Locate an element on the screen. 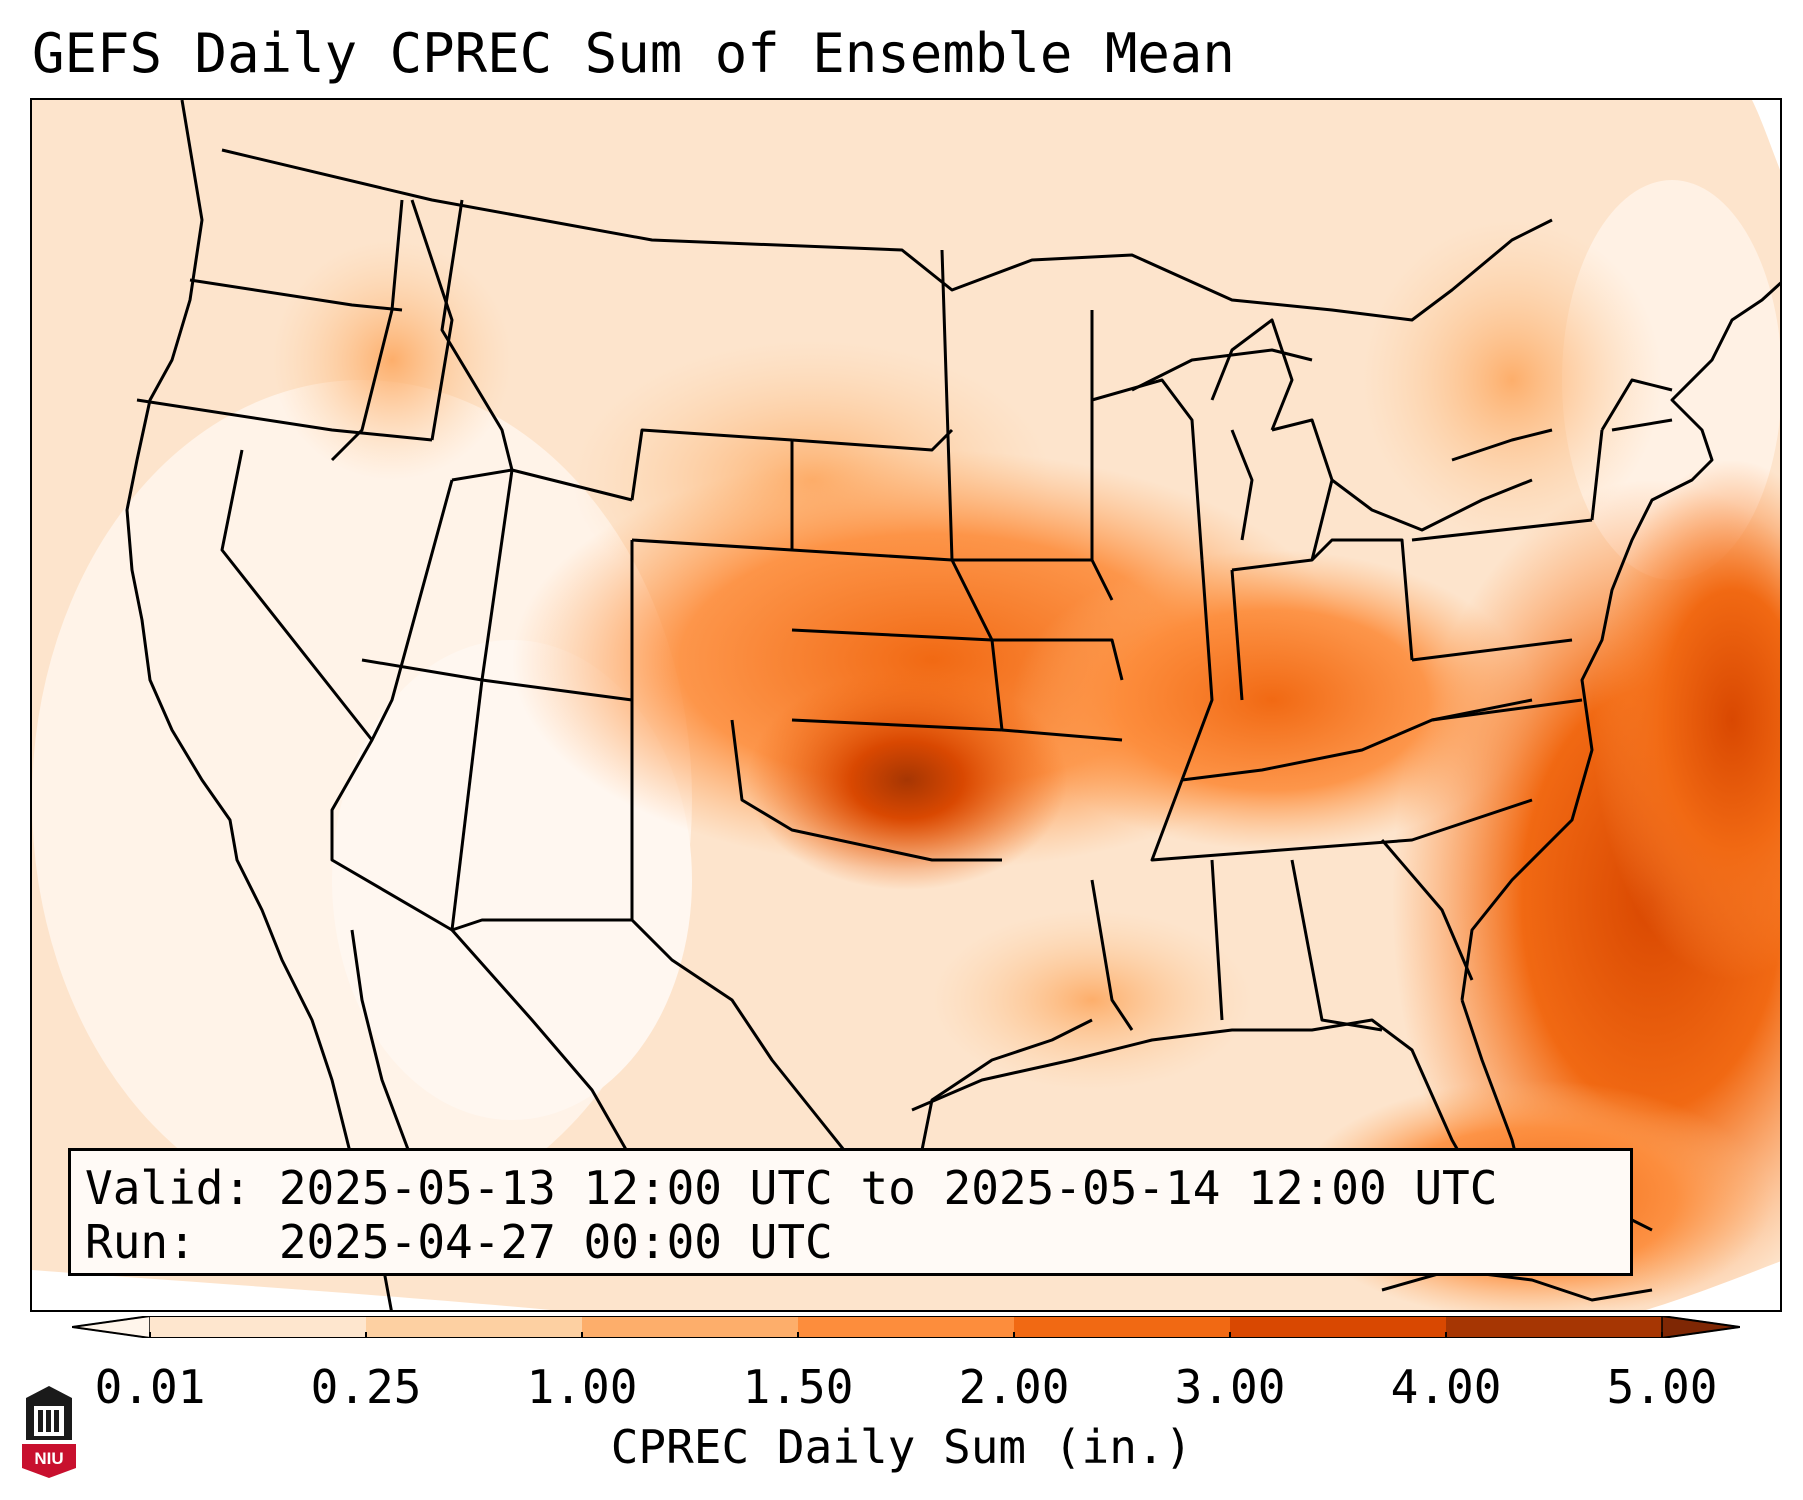 This screenshot has height=1500, width=1803. colorbar-label: CPREC Daily Sum (in.) is located at coordinates (901, 1447).